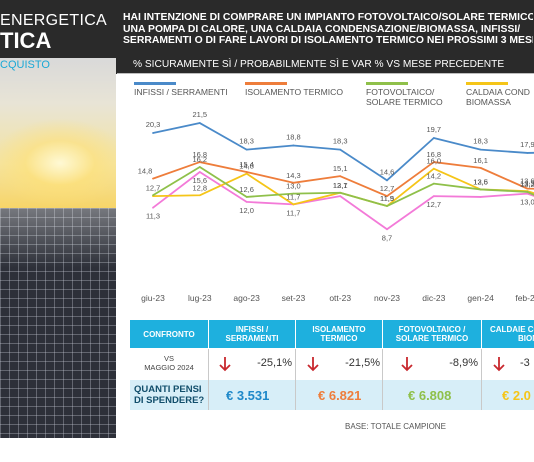  I want to click on x-tick-label: ott-23, so click(340, 298).